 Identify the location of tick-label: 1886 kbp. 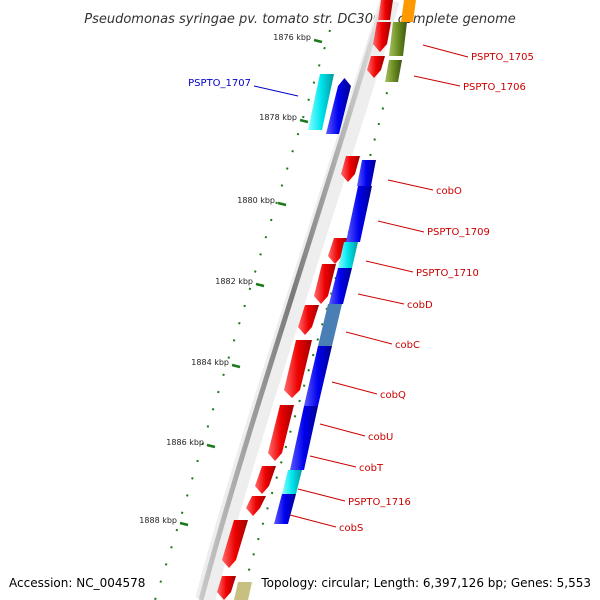
(185, 442).